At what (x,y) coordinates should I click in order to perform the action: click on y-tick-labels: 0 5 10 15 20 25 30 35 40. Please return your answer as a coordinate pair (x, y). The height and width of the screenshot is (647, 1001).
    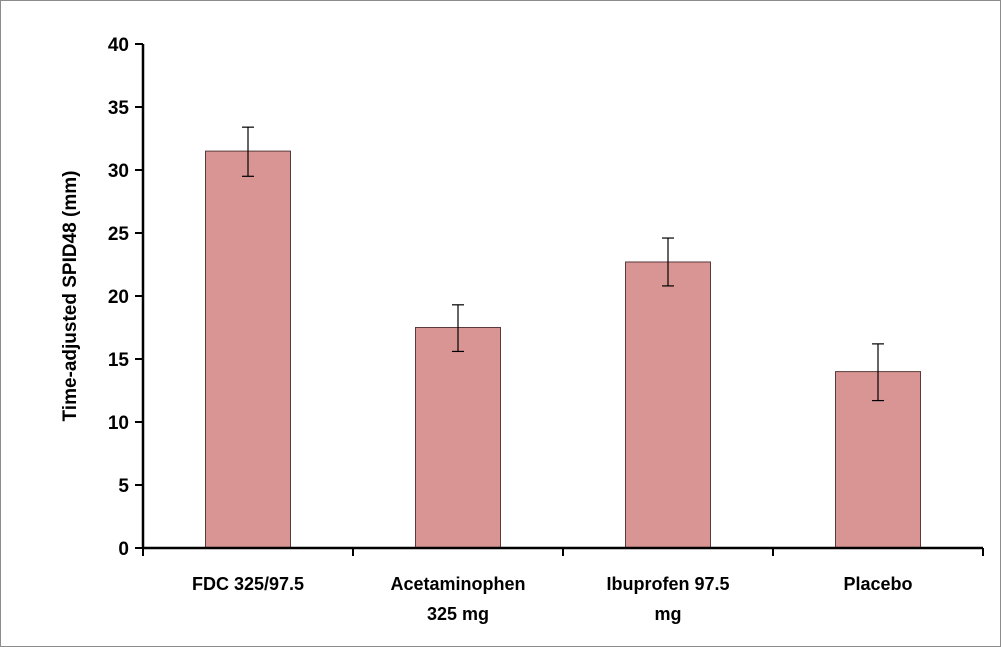
    Looking at the image, I should click on (119, 297).